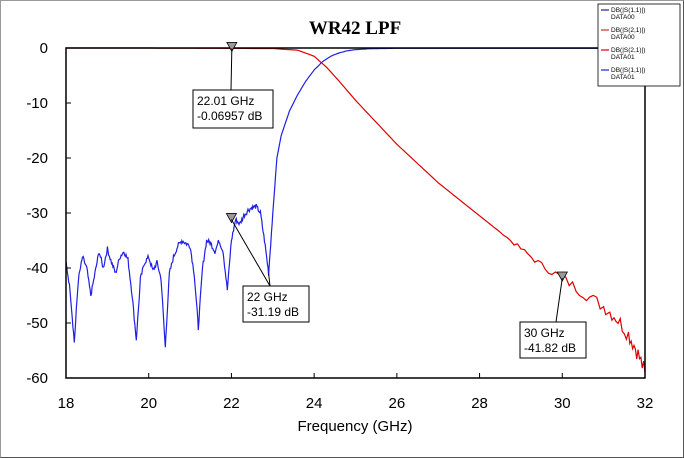 This screenshot has width=684, height=458. What do you see at coordinates (544, 333) in the screenshot?
I see `marker-frequency: 30 GHz` at bounding box center [544, 333].